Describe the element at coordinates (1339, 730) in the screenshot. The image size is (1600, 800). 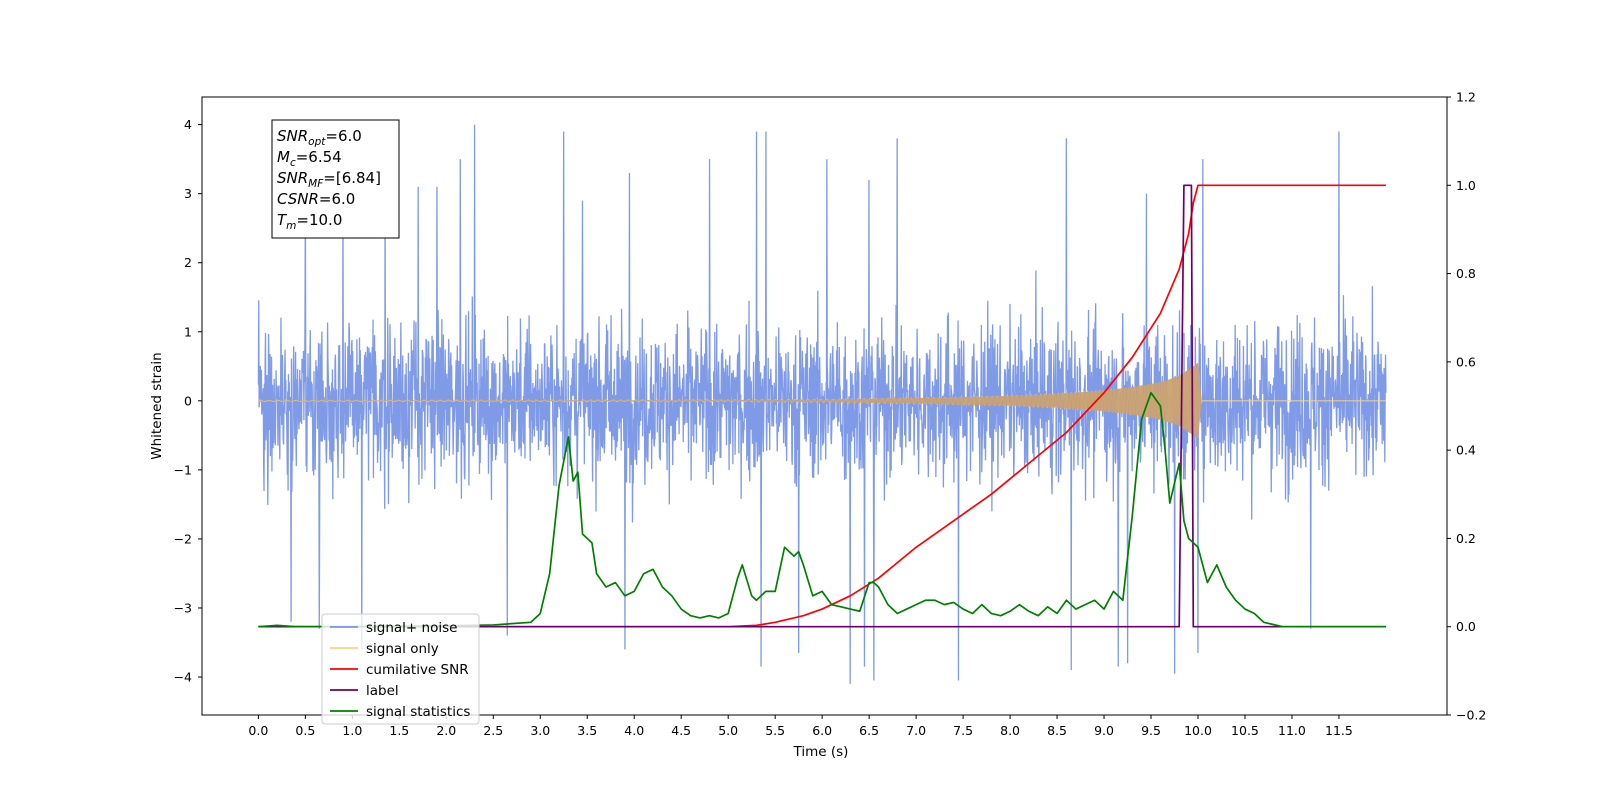
I see `x-tick-label: 11.5` at that location.